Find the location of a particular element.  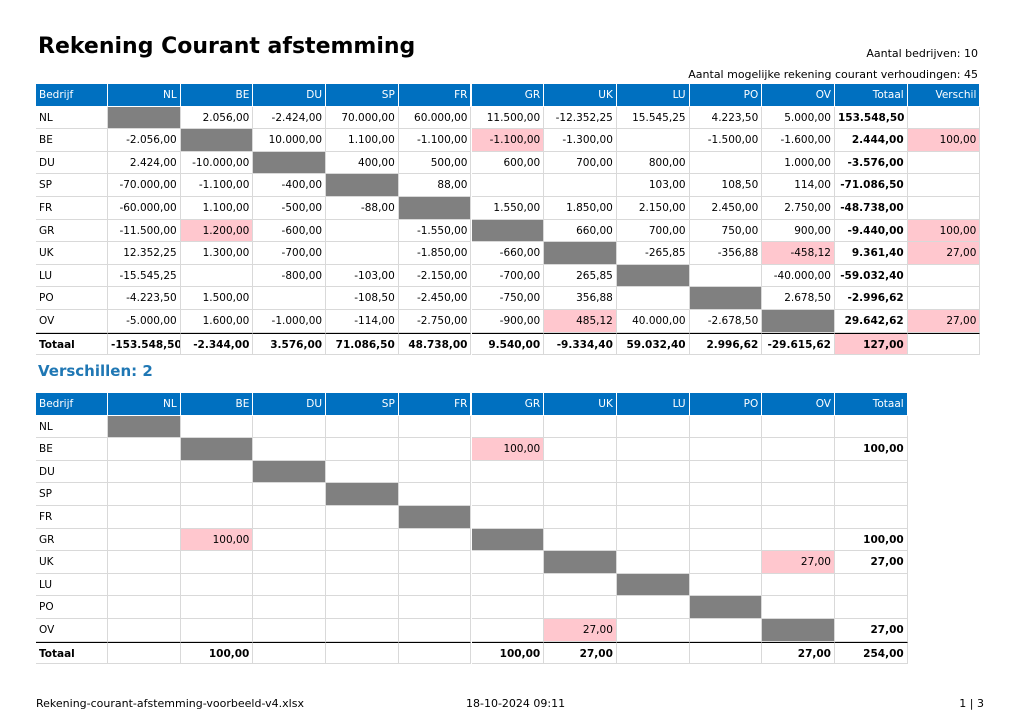

column-header: FR is located at coordinates (435, 404).